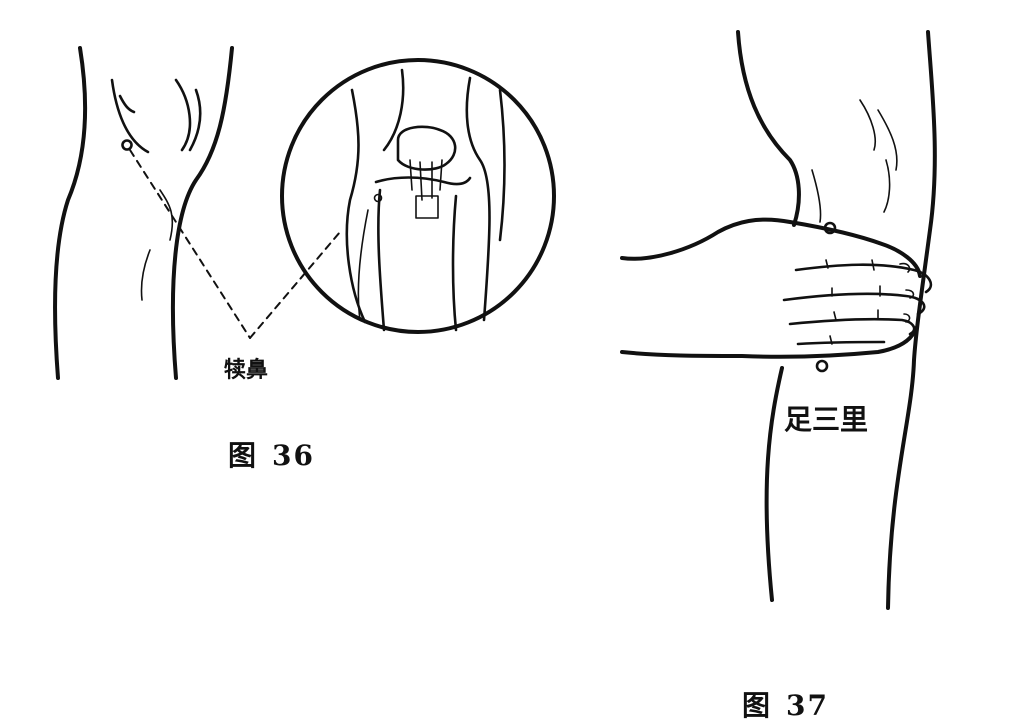 This screenshot has width=1023, height=724. I want to click on knee-crease, so click(157, 245).